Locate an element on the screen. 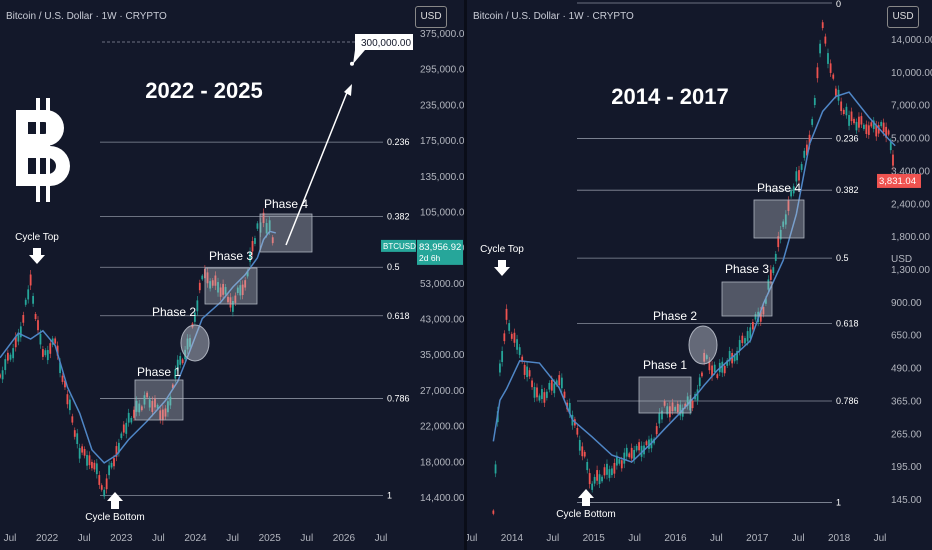 The height and width of the screenshot is (550, 932). panel-divider is located at coordinates (465, 275).